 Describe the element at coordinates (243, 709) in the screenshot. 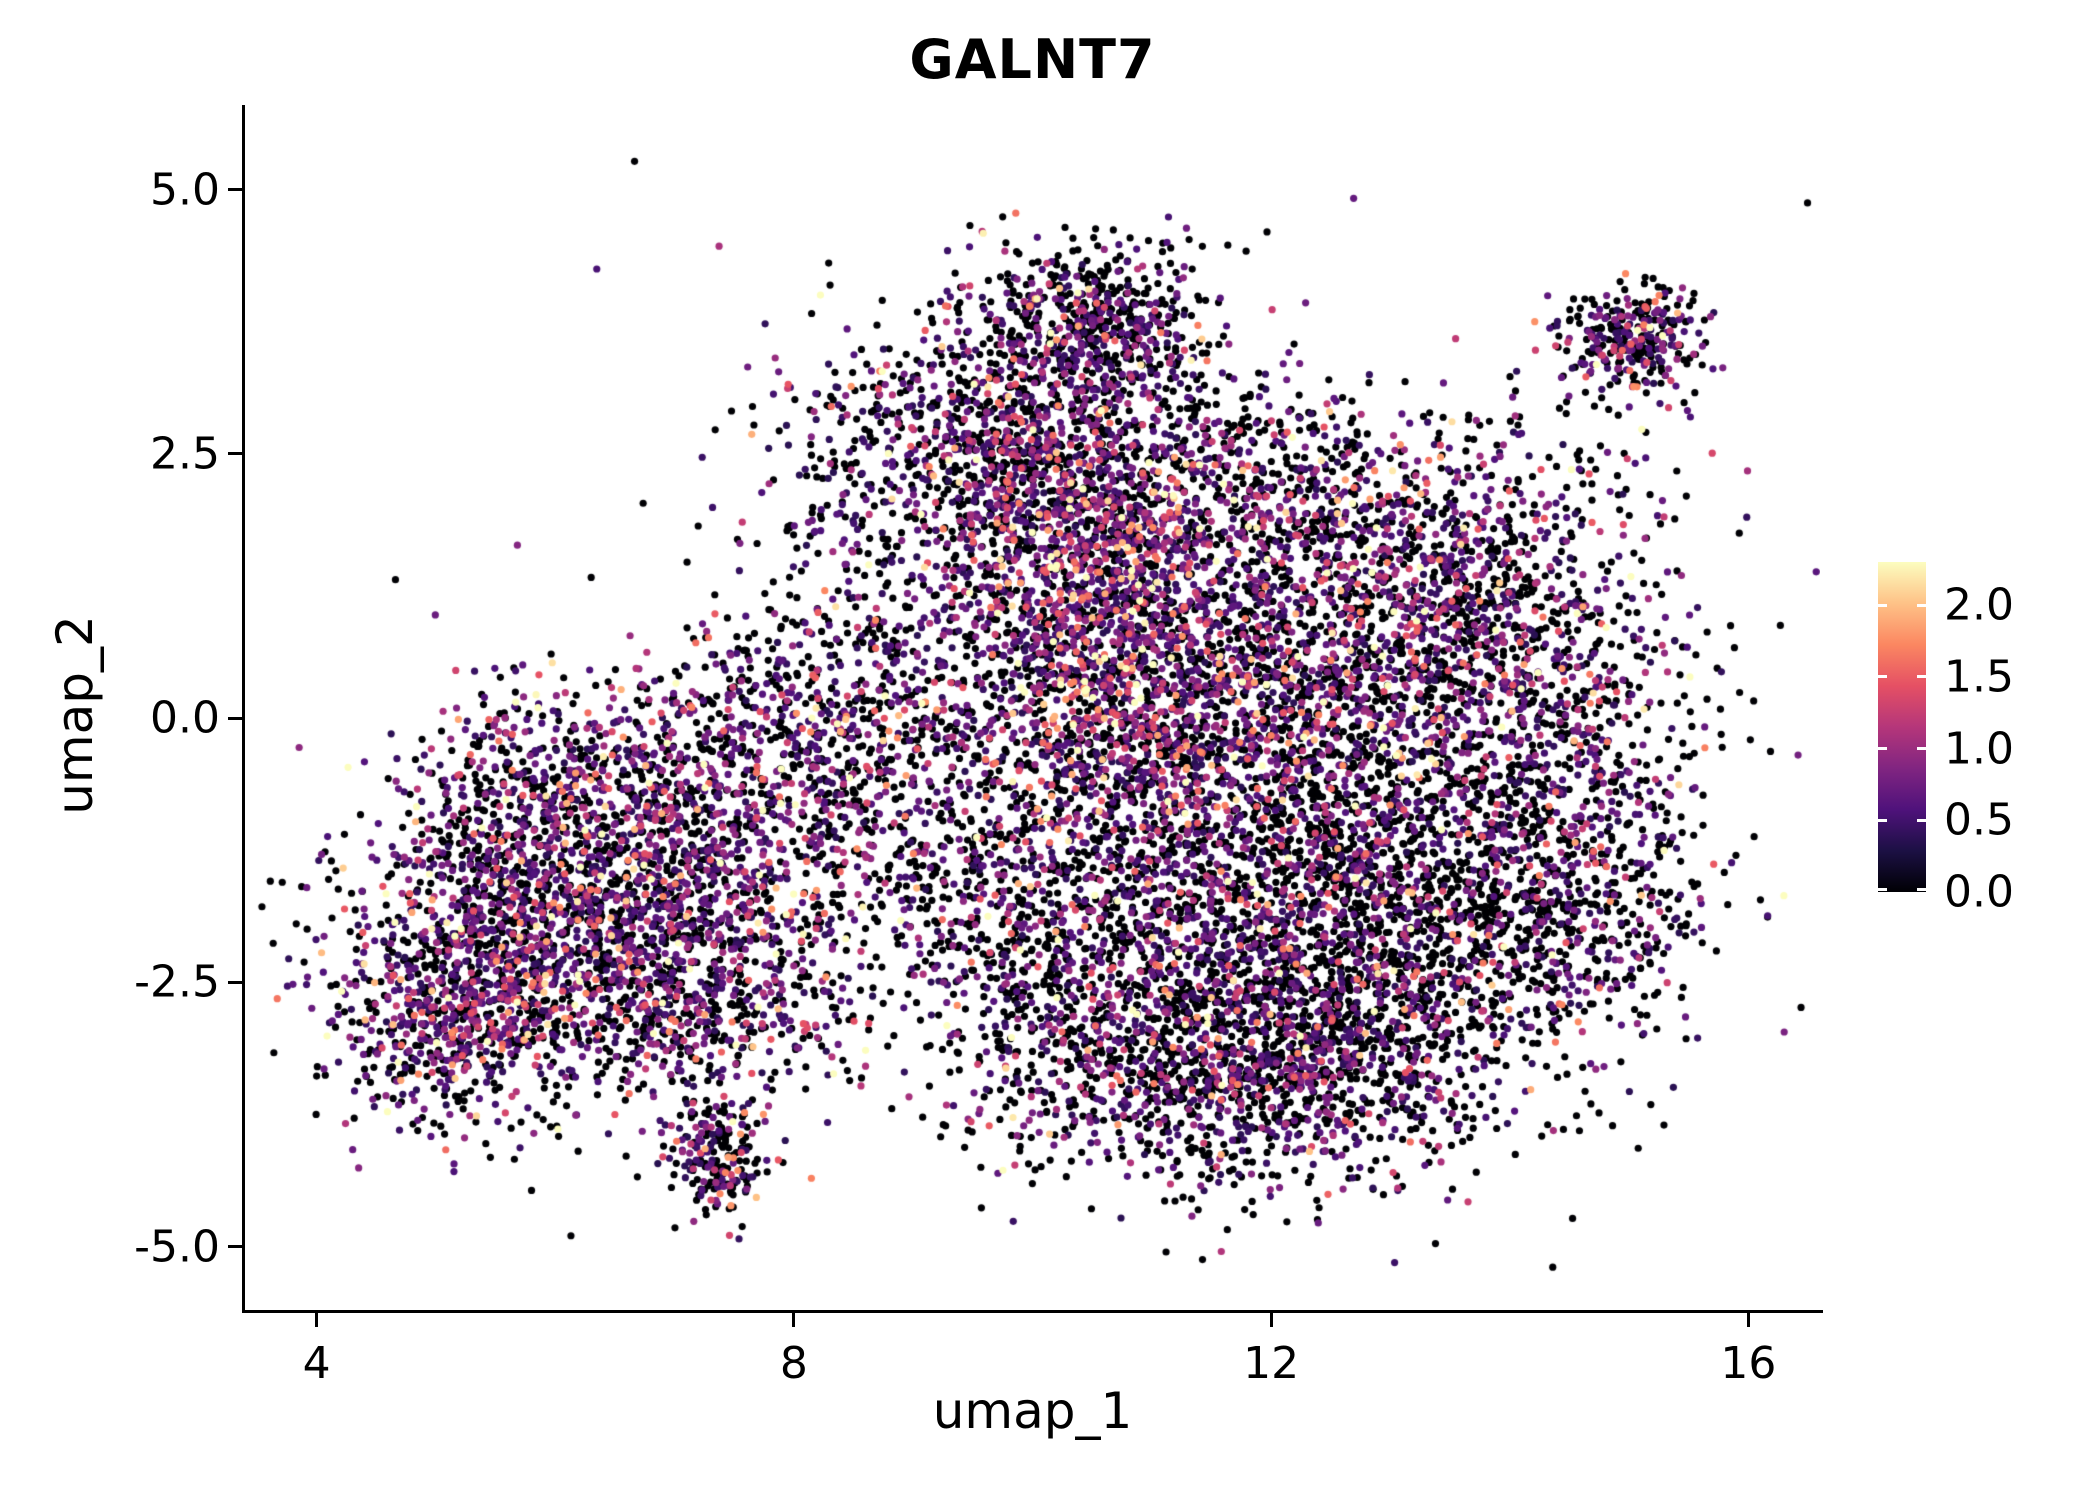

I see `y-axis-line` at that location.